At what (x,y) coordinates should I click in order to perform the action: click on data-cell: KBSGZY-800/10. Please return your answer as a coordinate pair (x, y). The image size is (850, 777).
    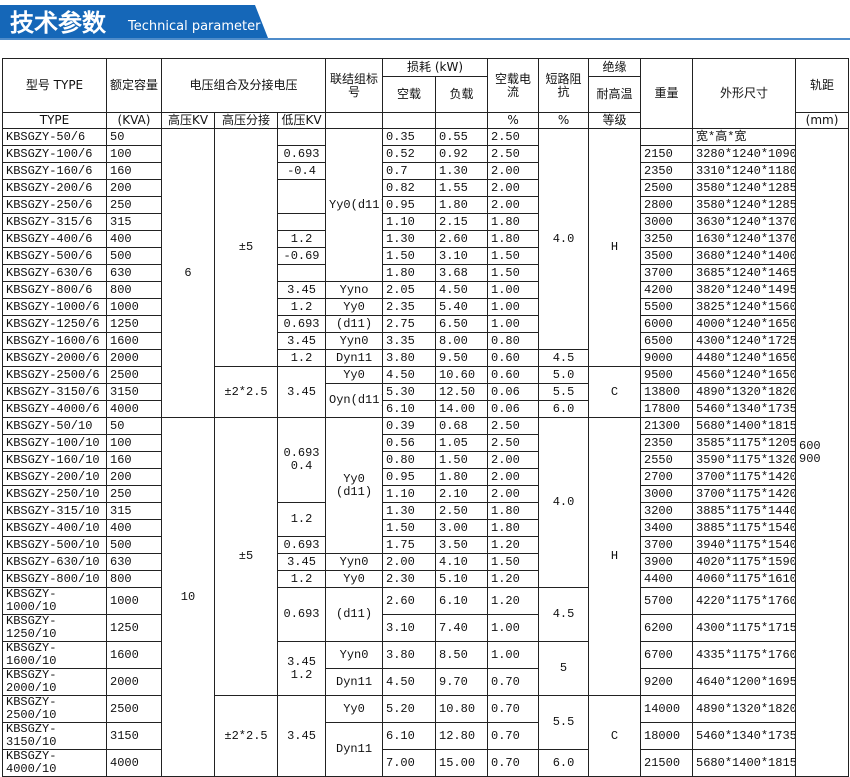
    Looking at the image, I should click on (54, 579).